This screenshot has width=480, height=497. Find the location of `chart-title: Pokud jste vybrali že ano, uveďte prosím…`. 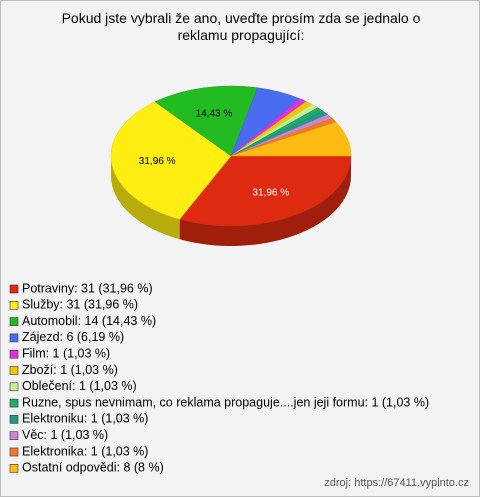

chart-title: Pokud jste vybrali že ano, uveďte prosím… is located at coordinates (241, 26).